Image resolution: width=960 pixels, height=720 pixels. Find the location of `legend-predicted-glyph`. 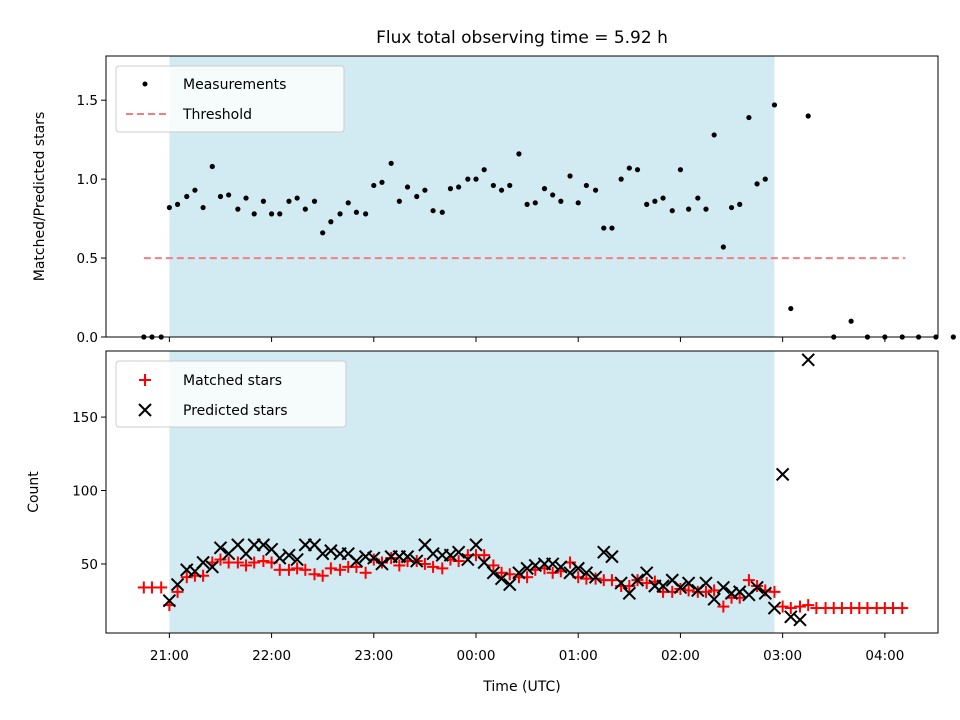

legend-predicted-glyph is located at coordinates (145, 410).